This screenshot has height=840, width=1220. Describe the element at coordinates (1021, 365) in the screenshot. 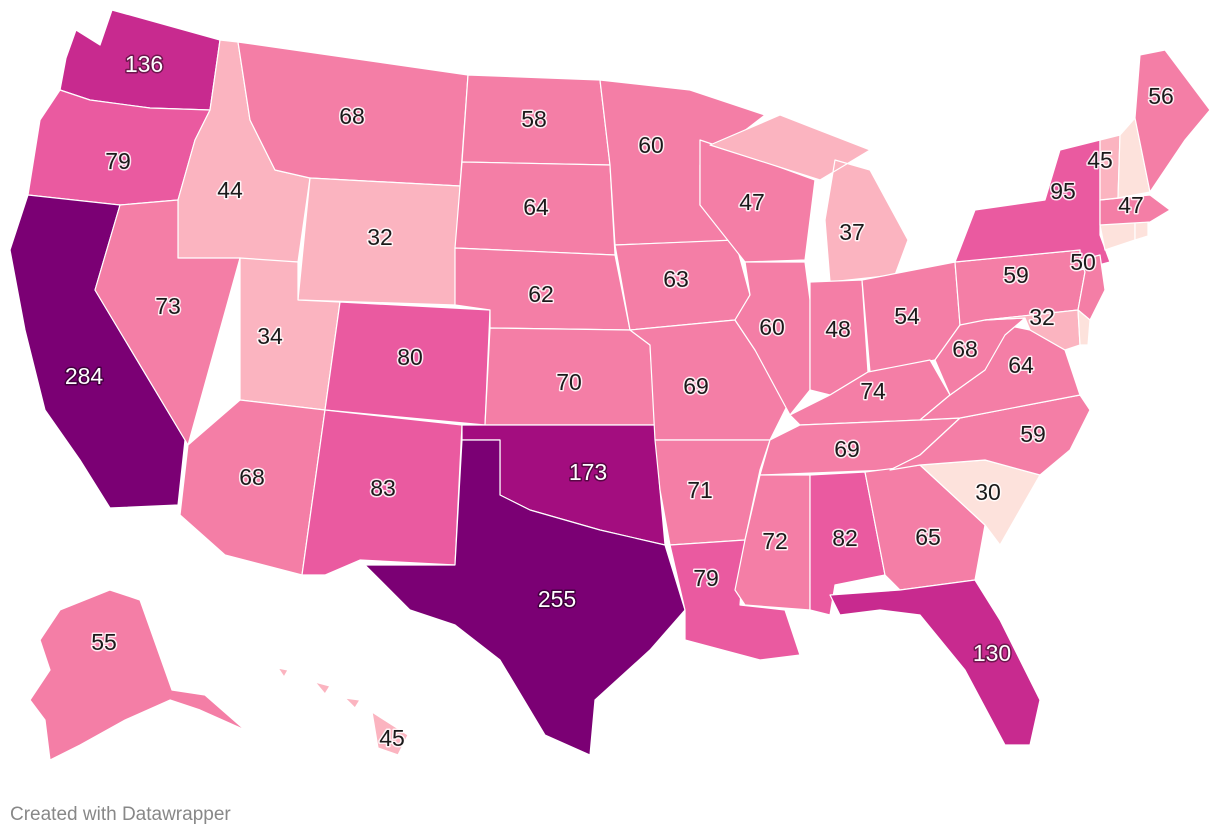

I see `state-label-VA: 64` at that location.